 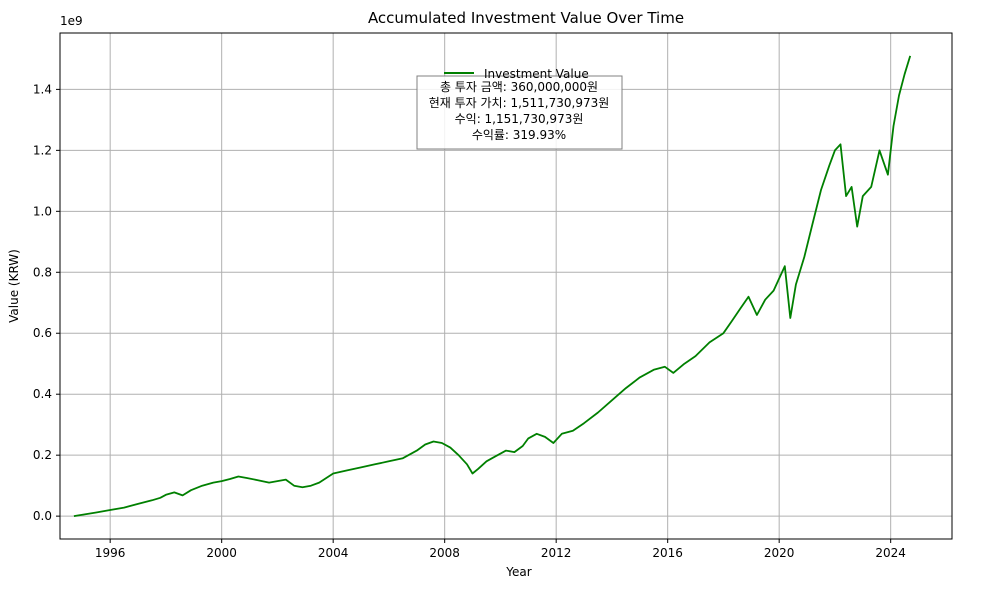 What do you see at coordinates (71, 21) in the screenshot?
I see `y-offset-label: 1e9` at bounding box center [71, 21].